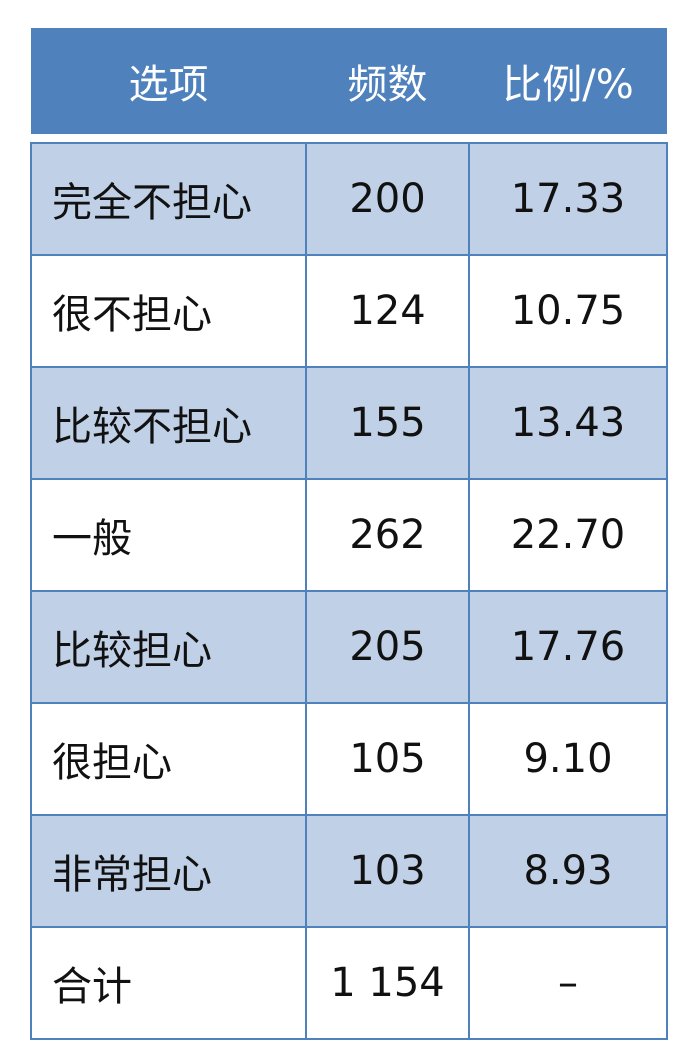  I want to click on value-cell: 17.33, so click(568, 199).